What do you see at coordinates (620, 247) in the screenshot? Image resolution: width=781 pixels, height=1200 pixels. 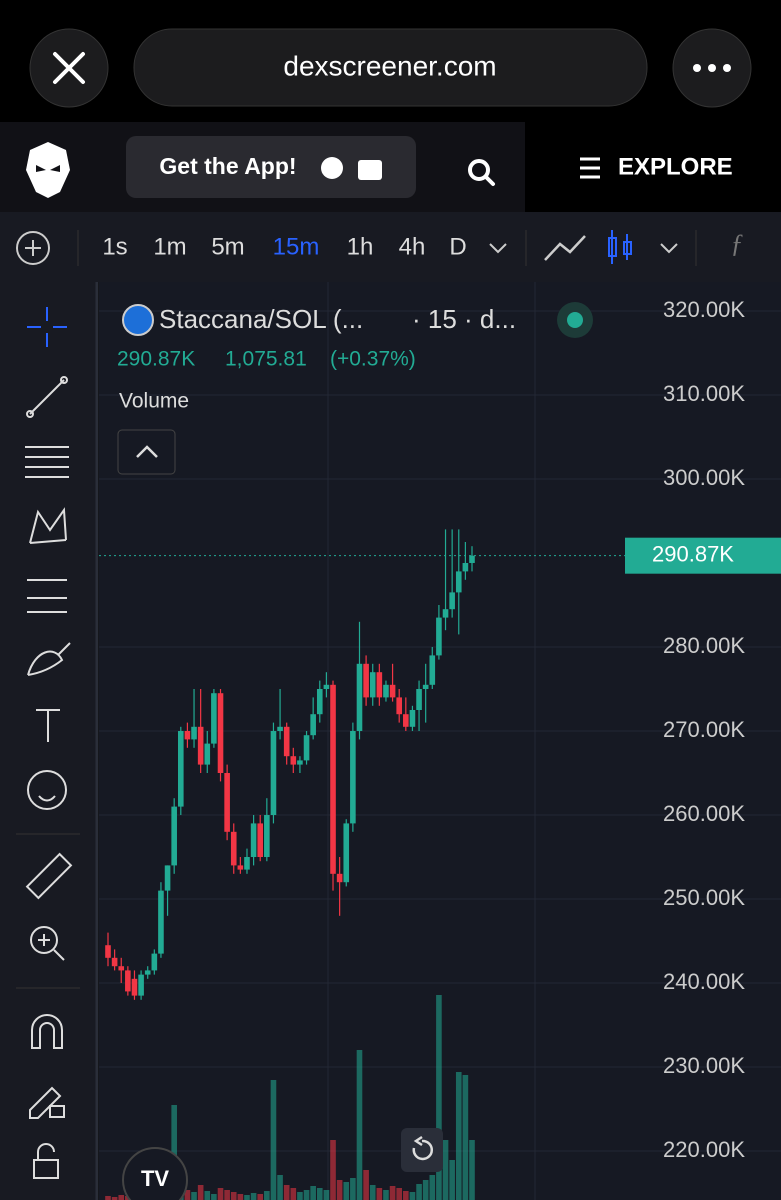 I see `candle-icon` at bounding box center [620, 247].